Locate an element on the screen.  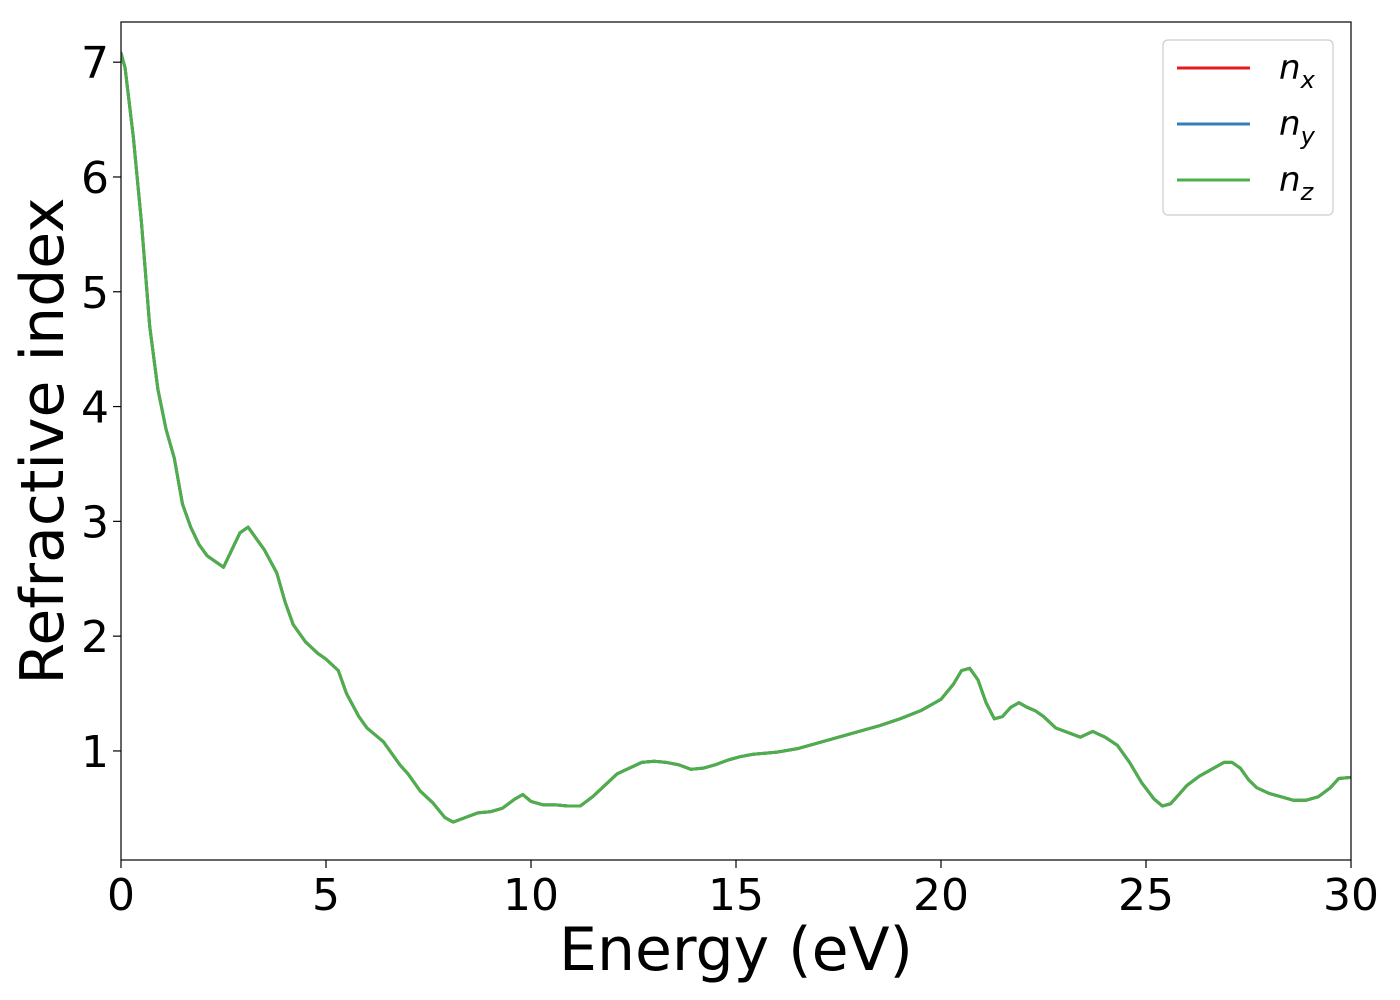
x-tick-label: 30 is located at coordinates (1351, 895).